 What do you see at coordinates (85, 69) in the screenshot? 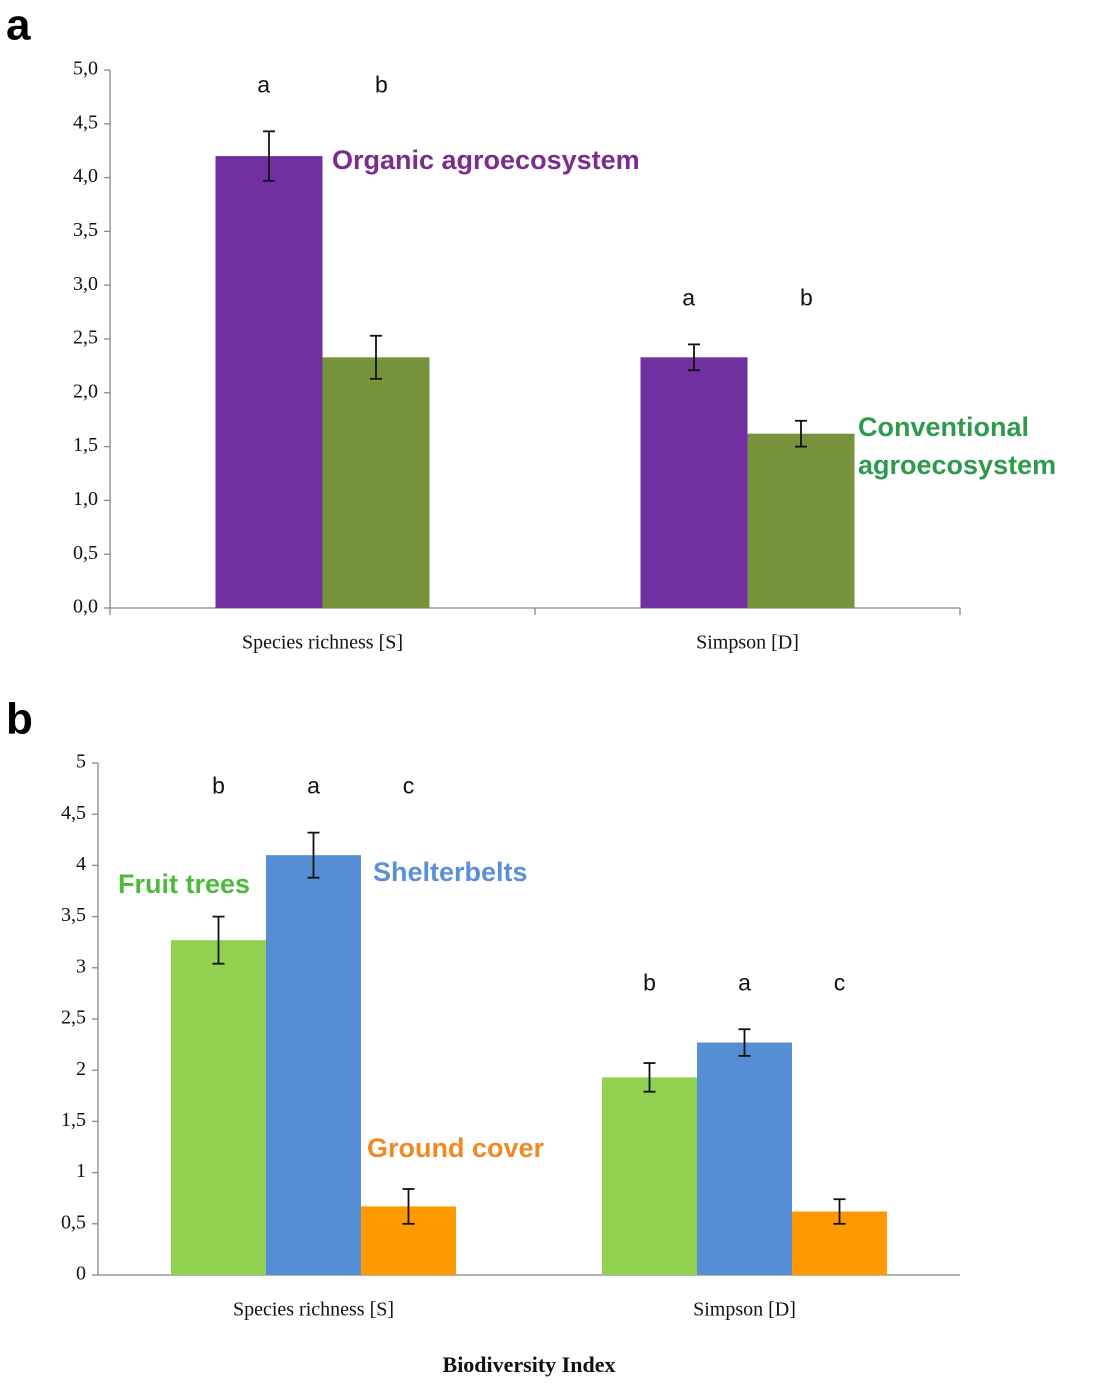
I see `y-tick-label: 5,0` at bounding box center [85, 69].